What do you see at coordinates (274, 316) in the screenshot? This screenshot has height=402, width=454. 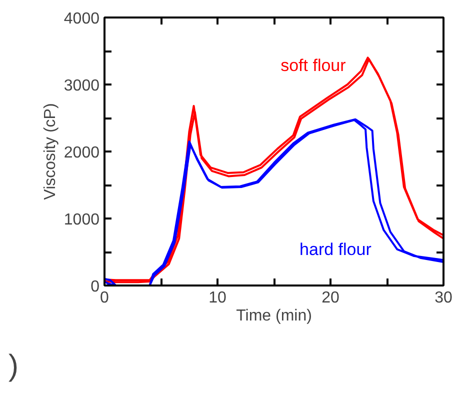 I see `x-axis-title: Time (min)` at bounding box center [274, 316].